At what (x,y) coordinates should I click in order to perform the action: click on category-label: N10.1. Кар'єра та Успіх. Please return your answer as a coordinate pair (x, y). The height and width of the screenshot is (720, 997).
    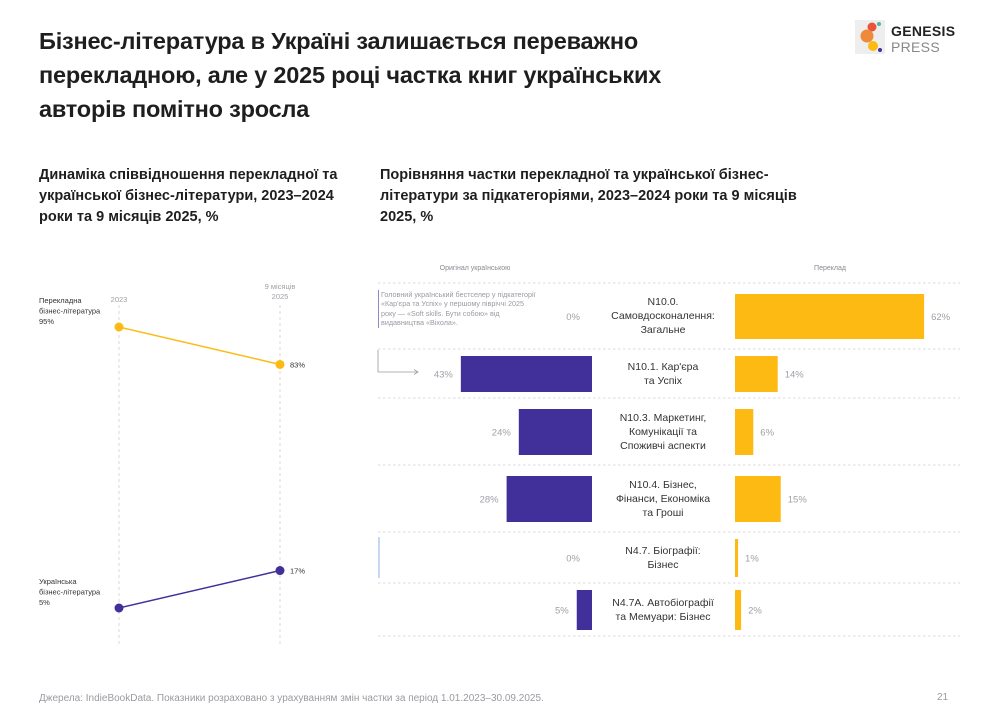
    Looking at the image, I should click on (663, 374).